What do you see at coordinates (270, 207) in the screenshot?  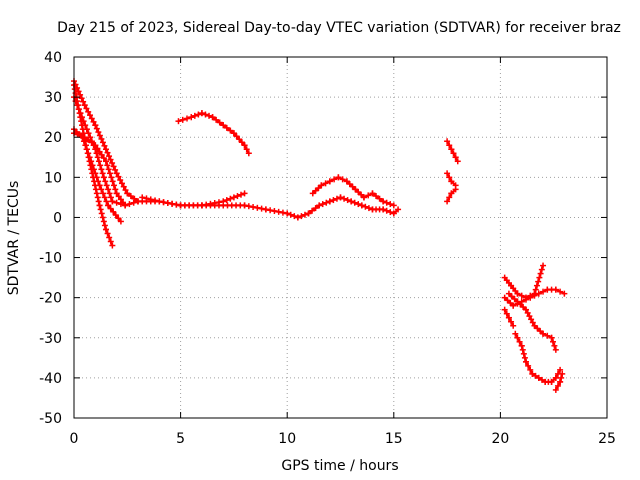 I see `series-s6` at bounding box center [270, 207].